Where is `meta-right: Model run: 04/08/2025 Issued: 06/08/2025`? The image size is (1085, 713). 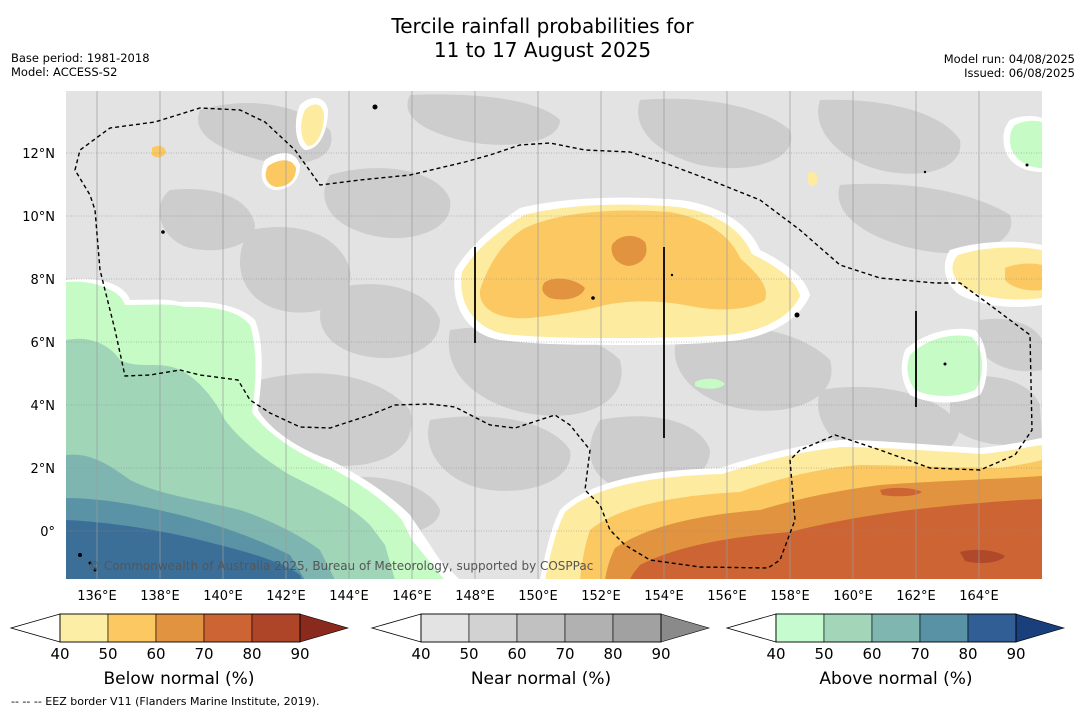
meta-right: Model run: 04/08/2025 Issued: 06/08/2025 is located at coordinates (1009, 66).